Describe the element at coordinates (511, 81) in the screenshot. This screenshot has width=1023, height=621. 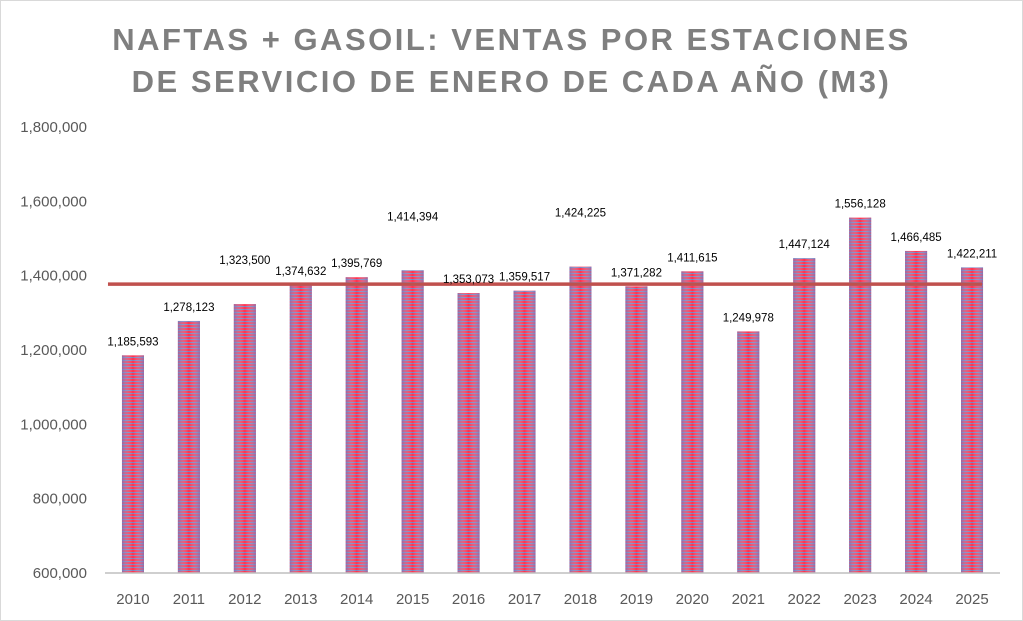
I see `chart-title-line-2: DE SERVICIO DE ENERO DE CADA AÑO (M3)` at that location.